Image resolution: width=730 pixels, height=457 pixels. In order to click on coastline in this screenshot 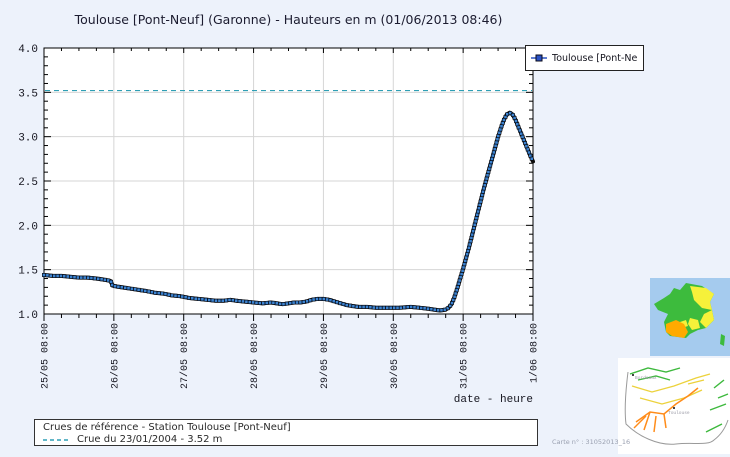, I will do `click(676, 408)`.